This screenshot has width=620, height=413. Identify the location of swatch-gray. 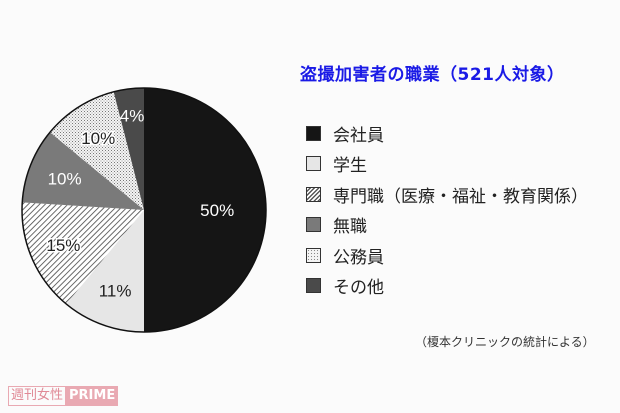
(313, 225).